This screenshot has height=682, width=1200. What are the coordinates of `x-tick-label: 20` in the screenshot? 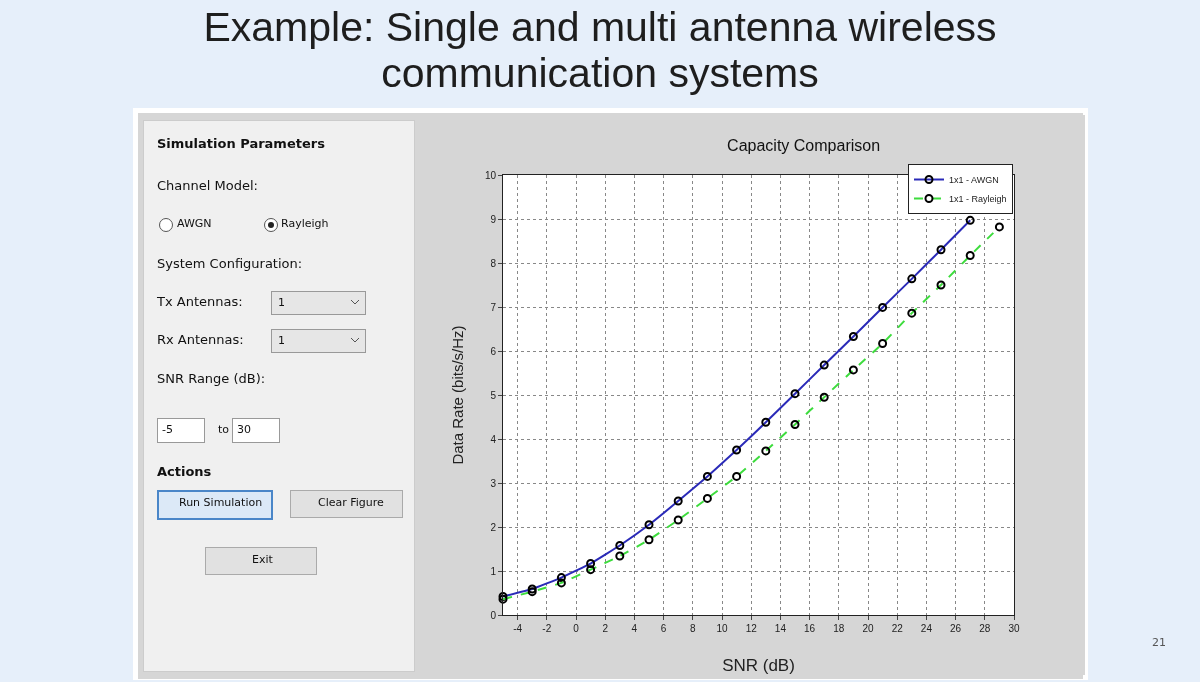 It's located at (868, 628).